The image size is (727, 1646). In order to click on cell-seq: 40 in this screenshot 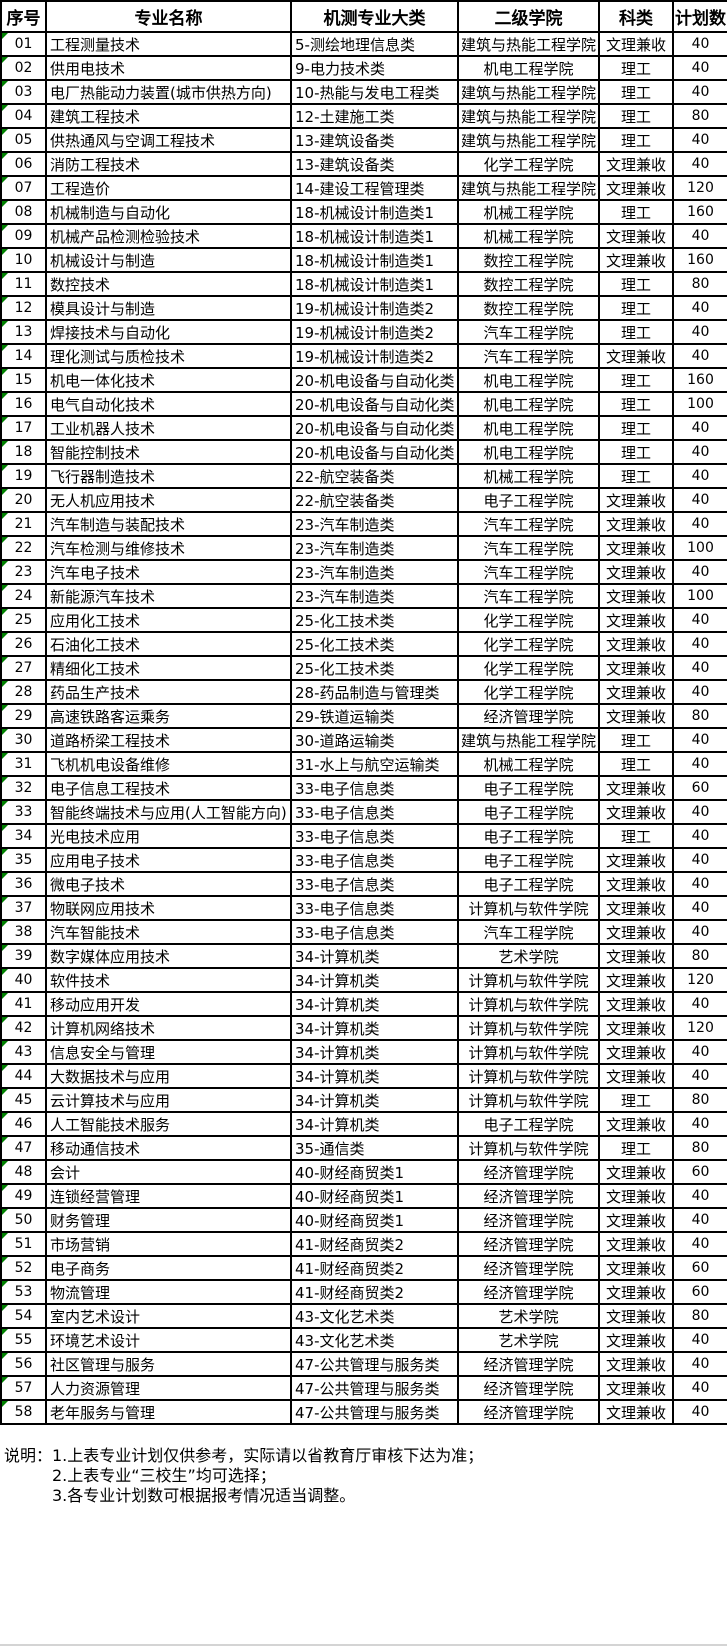, I will do `click(23, 980)`.